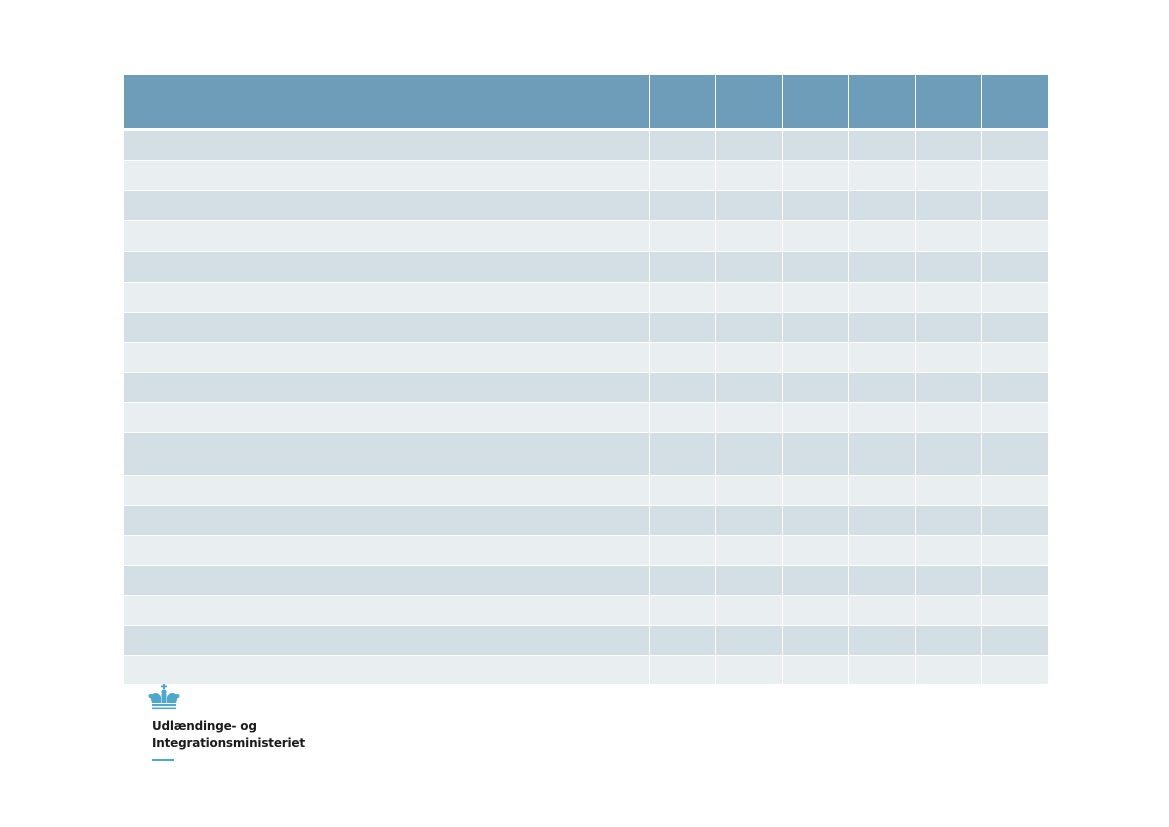 This screenshot has height=827, width=1169. I want to click on ministry-logo: Udlændinge- og Integrationsministeriet, so click(248, 724).